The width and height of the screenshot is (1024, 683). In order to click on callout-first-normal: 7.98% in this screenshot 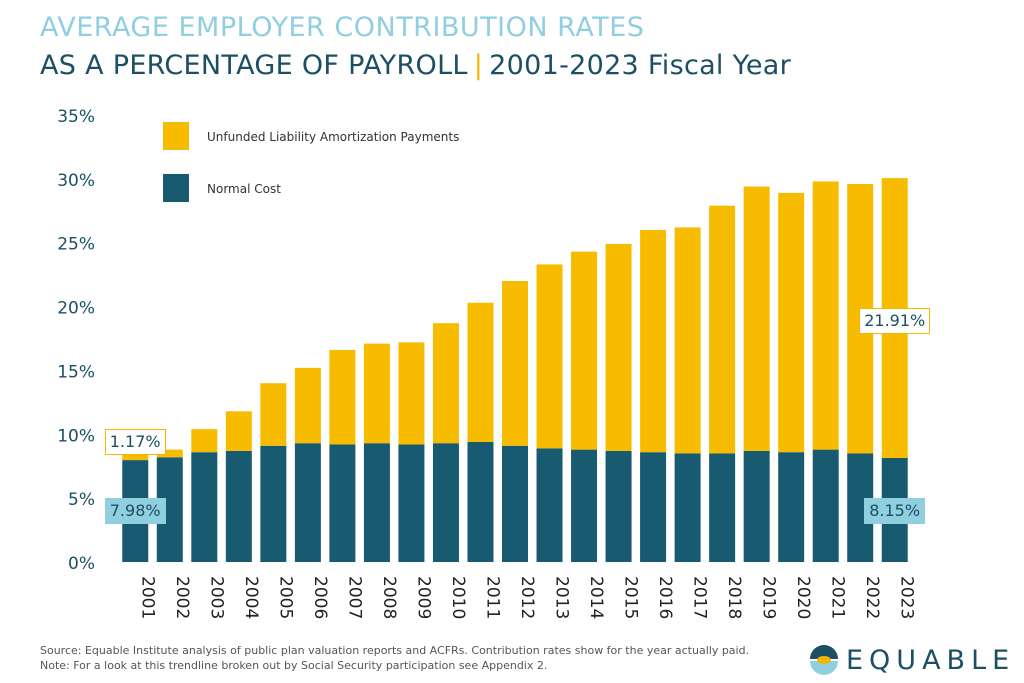, I will do `click(135, 510)`.